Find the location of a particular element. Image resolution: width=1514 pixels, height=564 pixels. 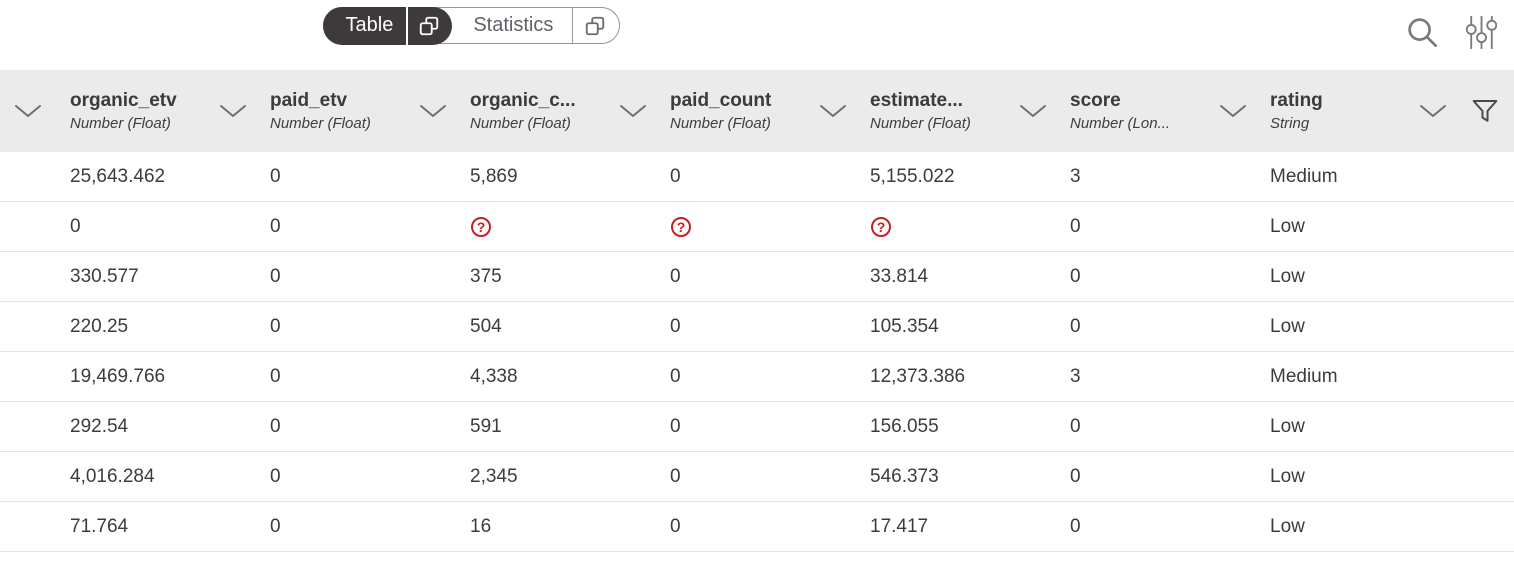

column-header-organic_etv: organic_etv Number (Float) is located at coordinates (156, 111).